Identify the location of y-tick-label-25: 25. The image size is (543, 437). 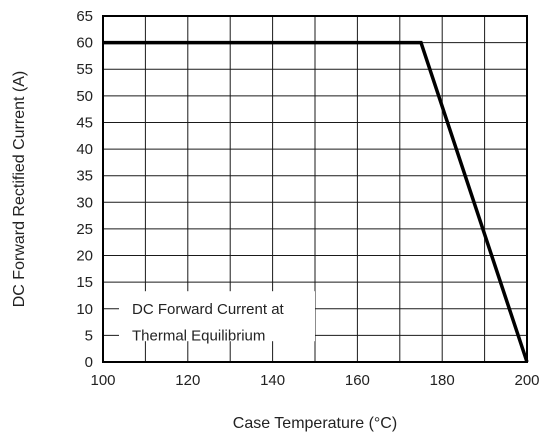
(84, 229).